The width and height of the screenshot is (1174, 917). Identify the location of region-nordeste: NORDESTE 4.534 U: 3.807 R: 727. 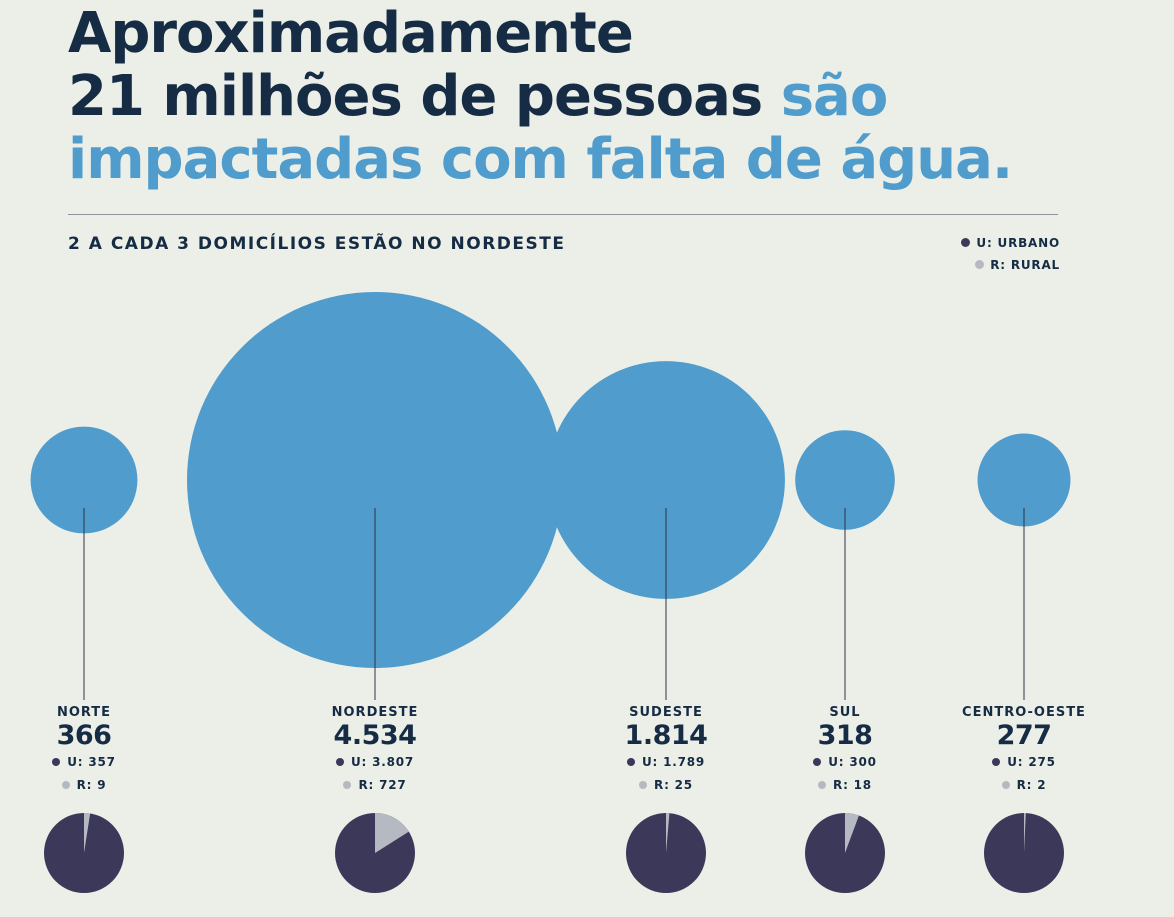
(375, 751).